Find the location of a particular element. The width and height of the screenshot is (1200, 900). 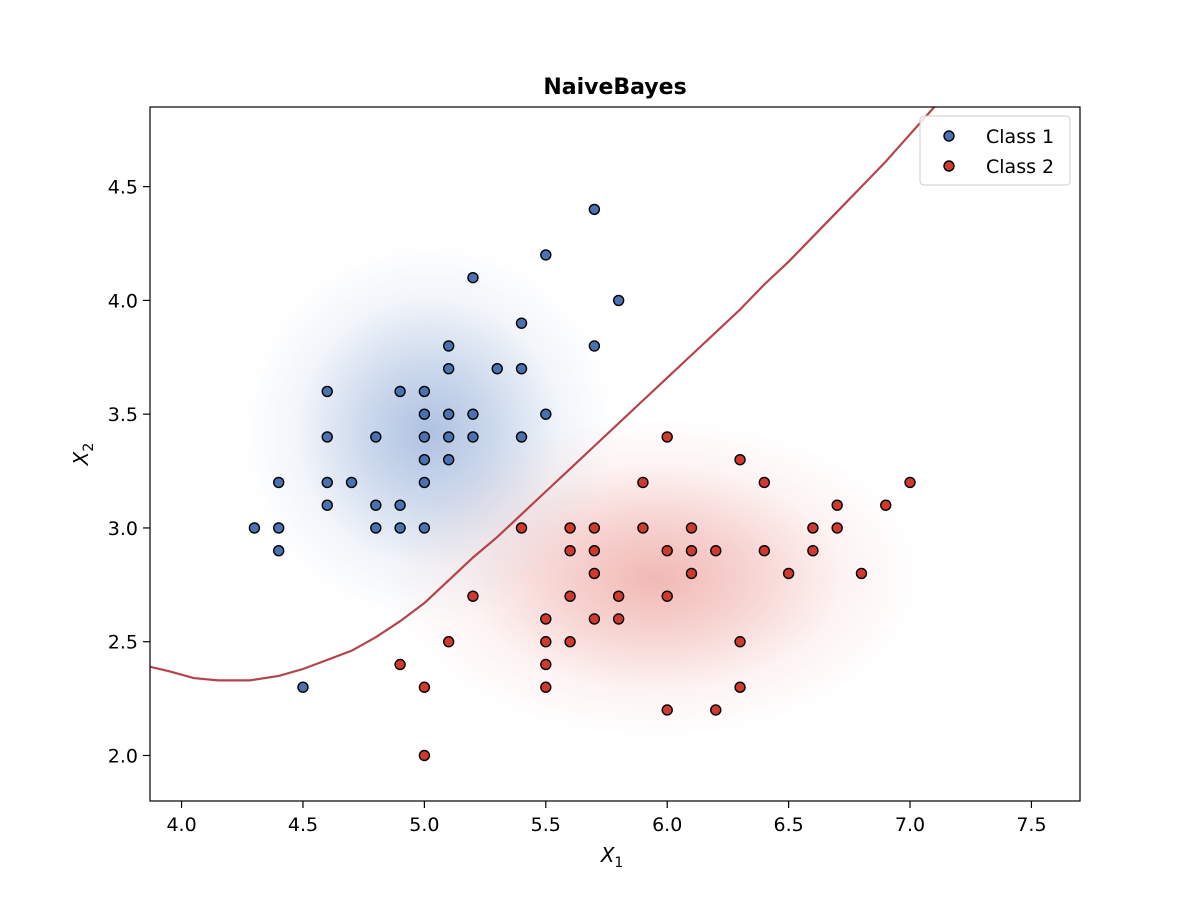

y-tick-label: 3.0 is located at coordinates (123, 529).